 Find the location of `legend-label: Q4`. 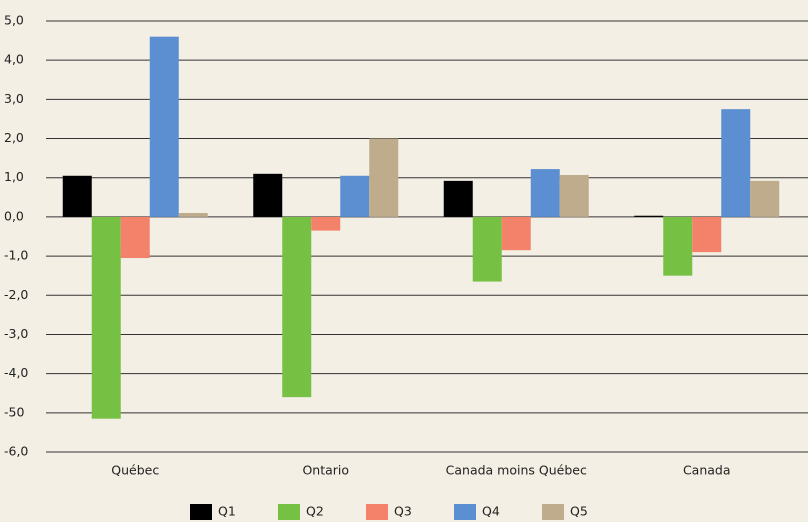

legend-label: Q4 is located at coordinates (491, 511).